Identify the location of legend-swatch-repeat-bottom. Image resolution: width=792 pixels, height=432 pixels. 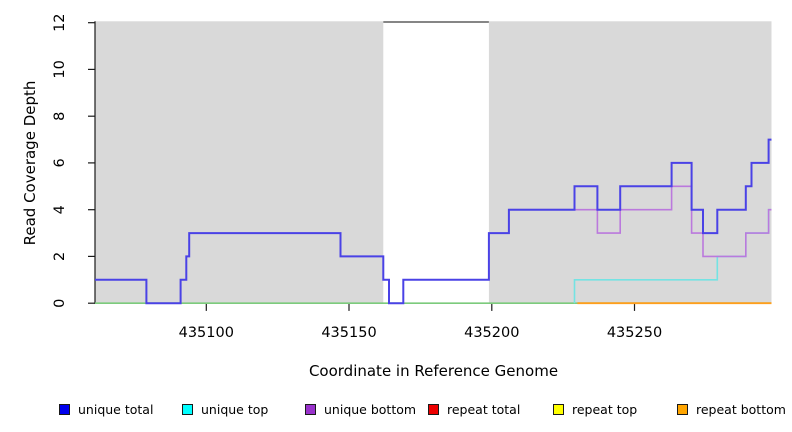
(682, 409).